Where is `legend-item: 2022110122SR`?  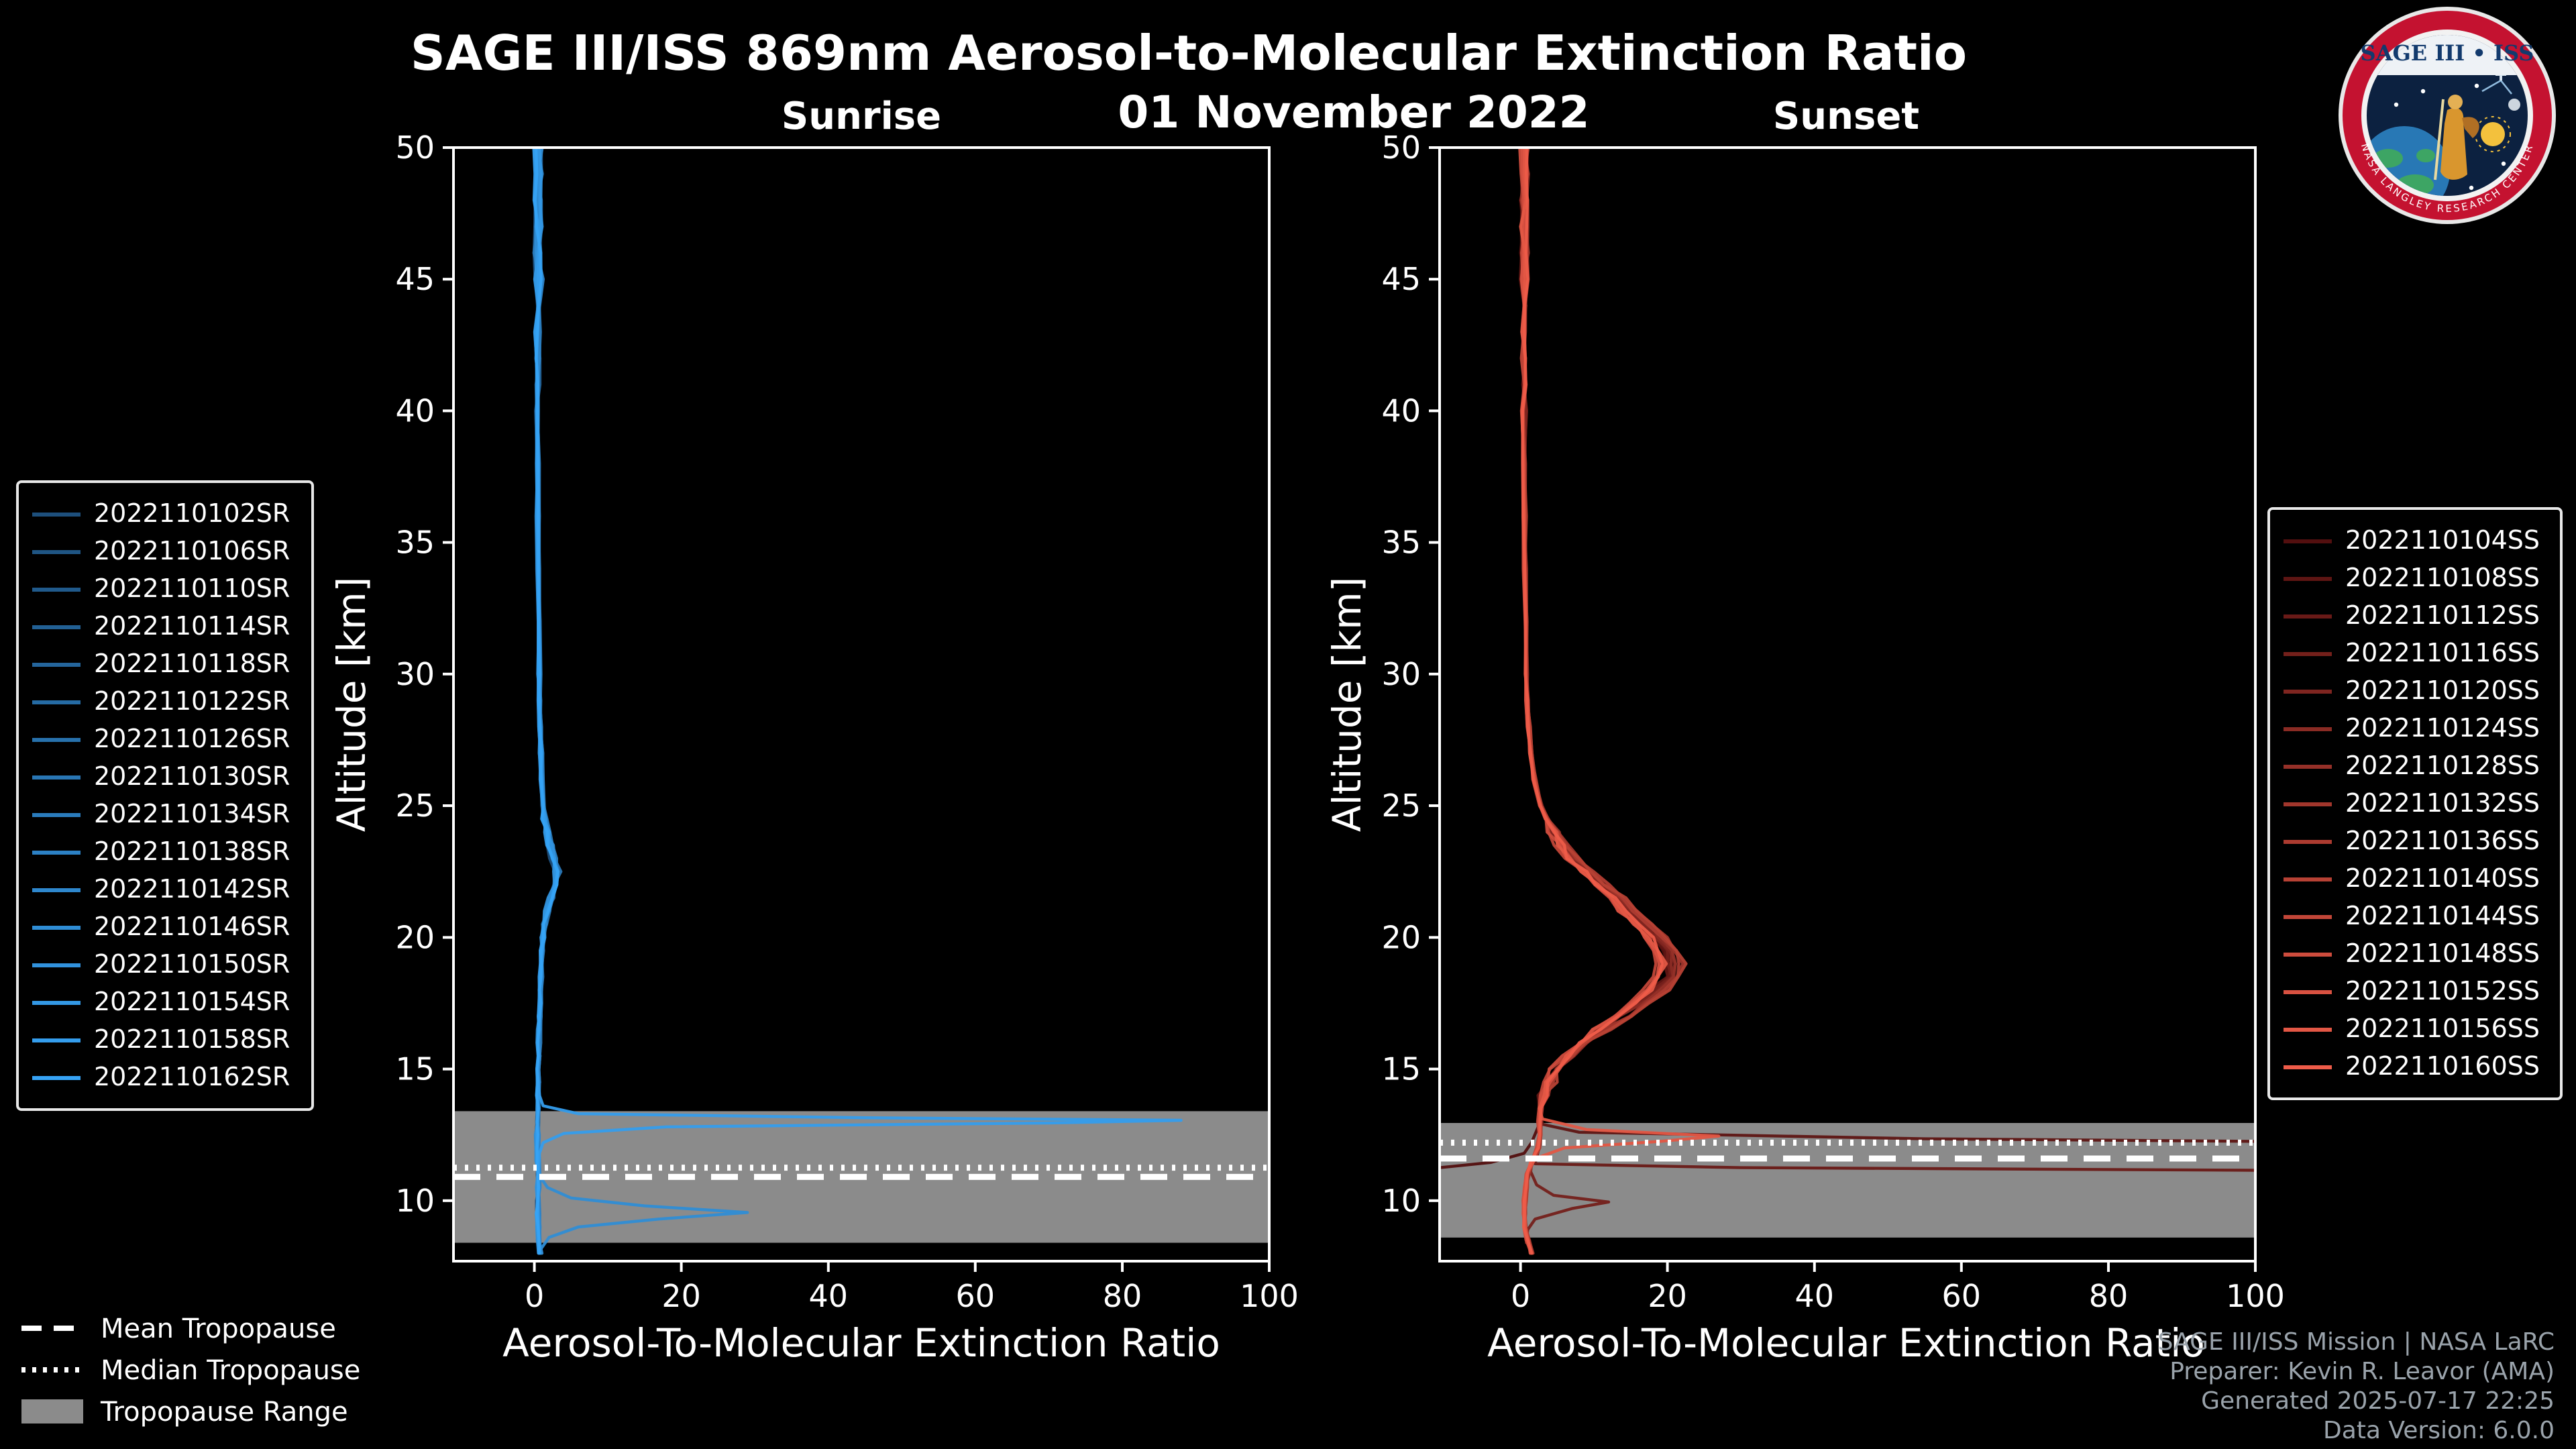 legend-item: 2022110122SR is located at coordinates (163, 701).